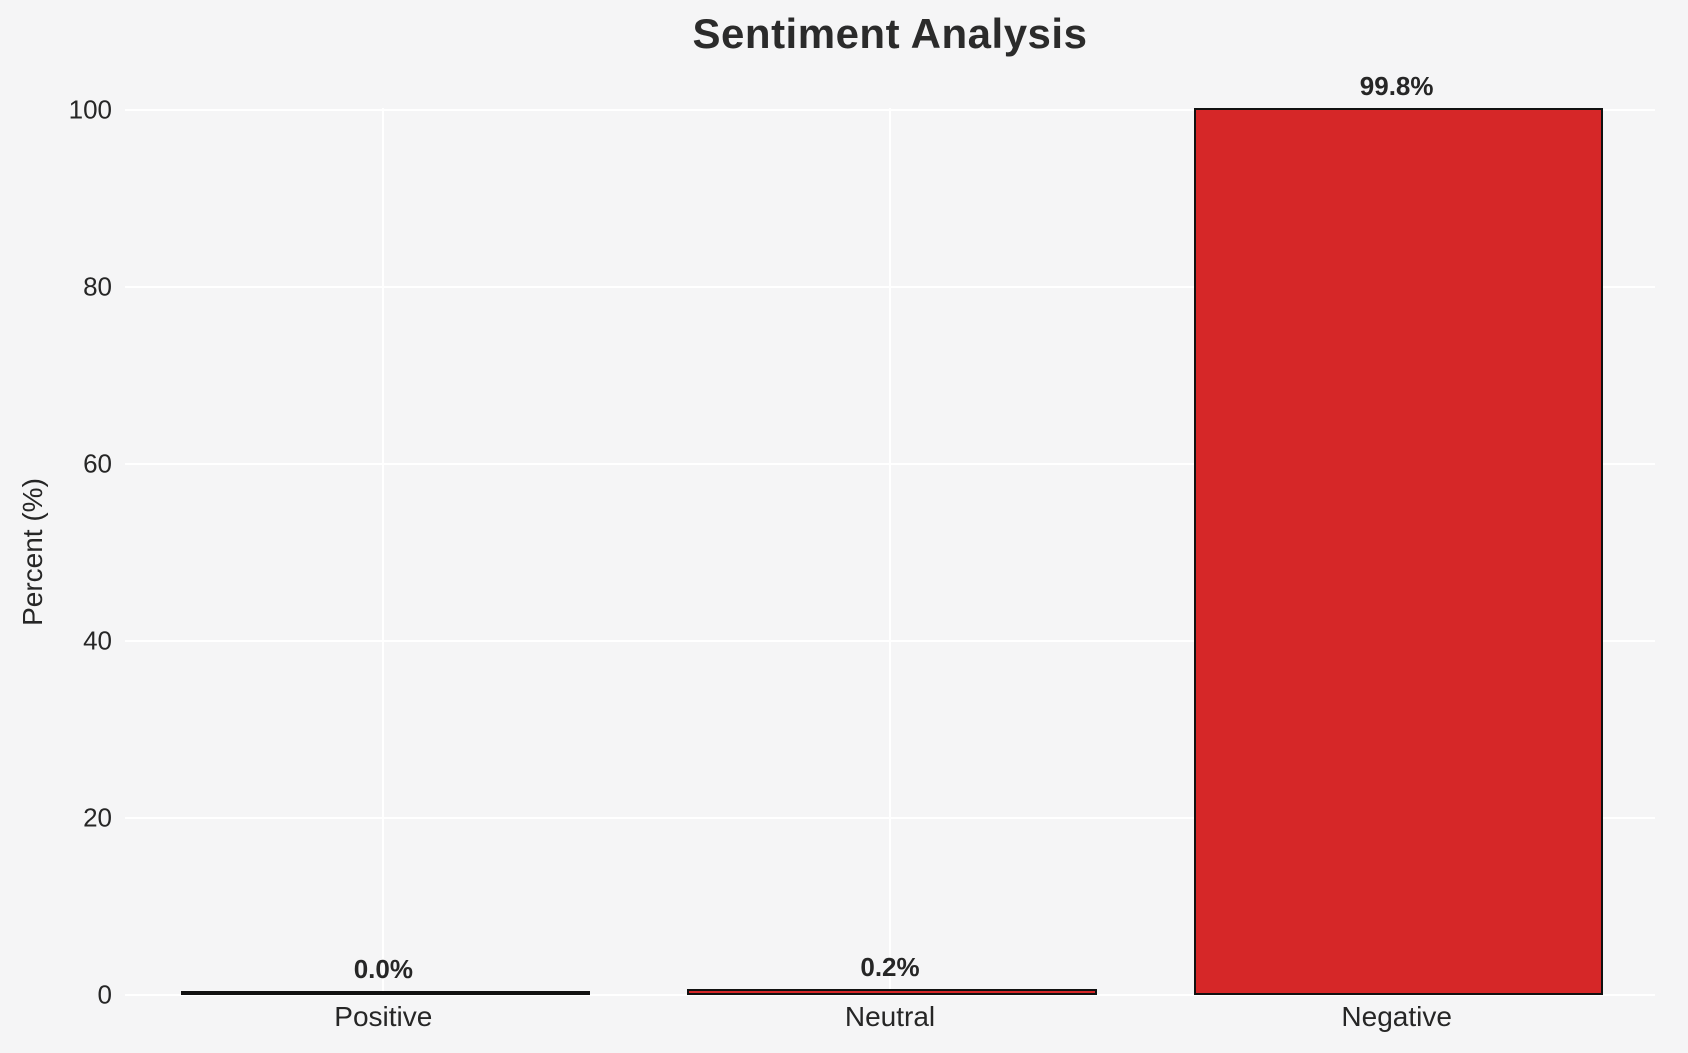 The image size is (1688, 1053). Describe the element at coordinates (890, 33) in the screenshot. I see `chart-title: Sentiment Analysis` at that location.